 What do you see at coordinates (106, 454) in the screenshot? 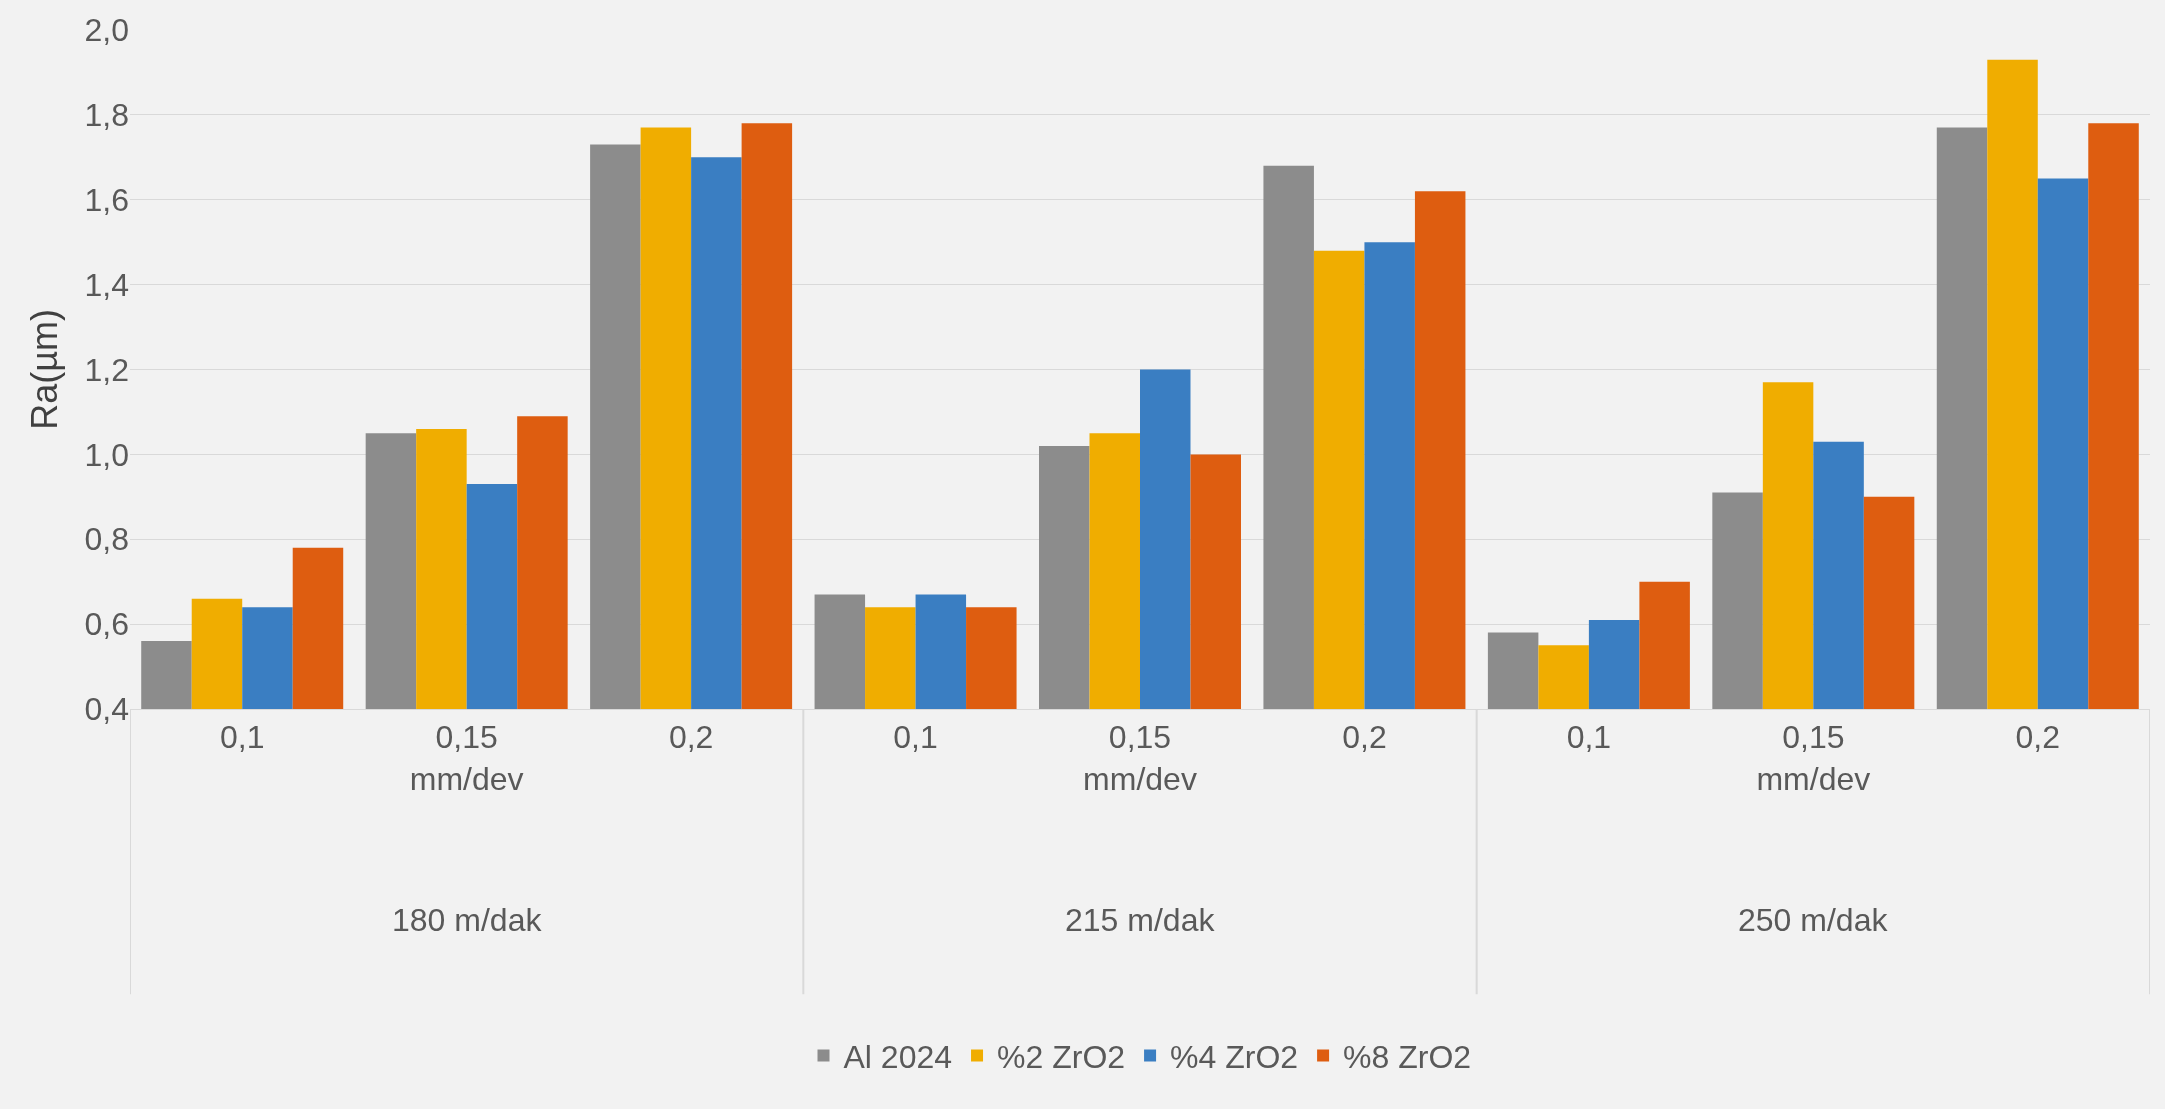
I see `y-tick-label: 1,0` at bounding box center [106, 454].